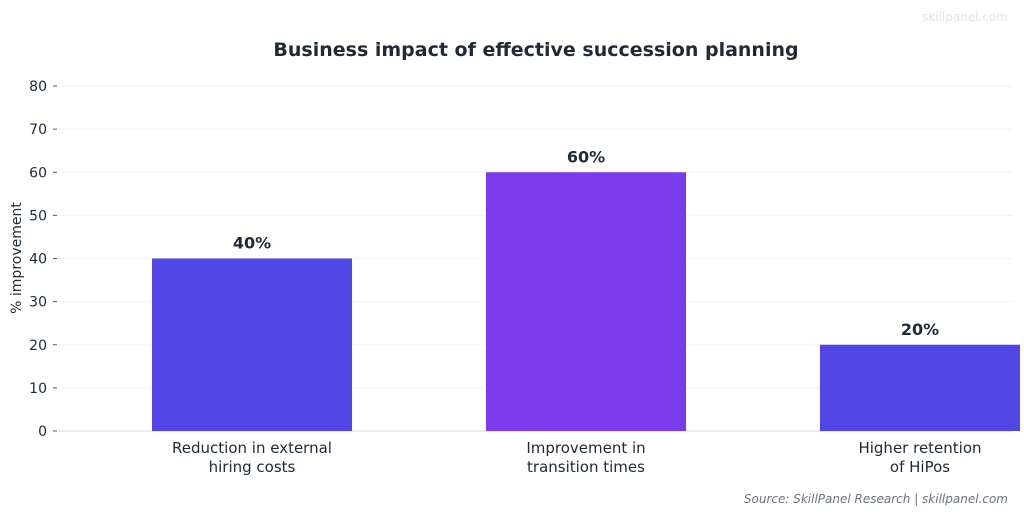 The height and width of the screenshot is (517, 1024). I want to click on y-tick-label: 20, so click(38, 346).